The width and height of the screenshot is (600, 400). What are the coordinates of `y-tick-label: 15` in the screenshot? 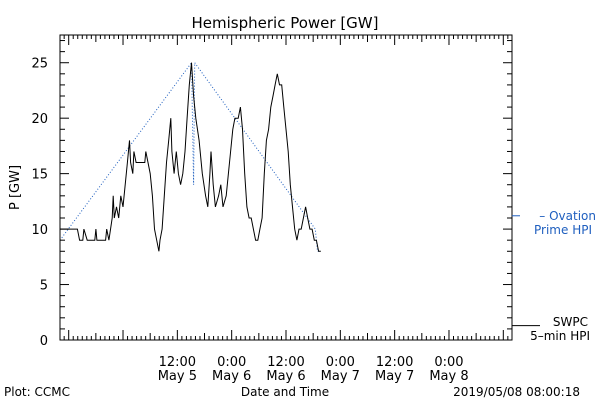 It's located at (39, 175).